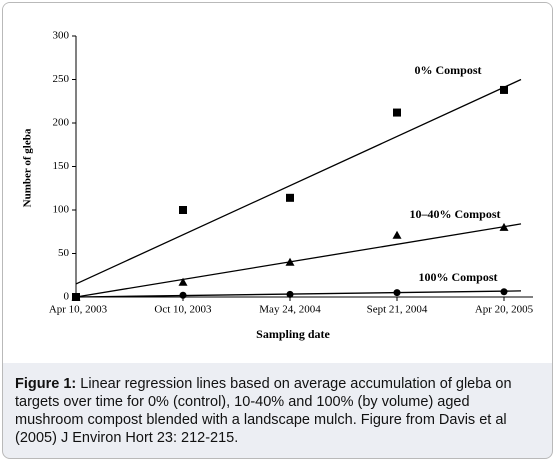 This screenshot has width=555, height=461. Describe the element at coordinates (64, 253) in the screenshot. I see `y-tick-label: 50` at that location.